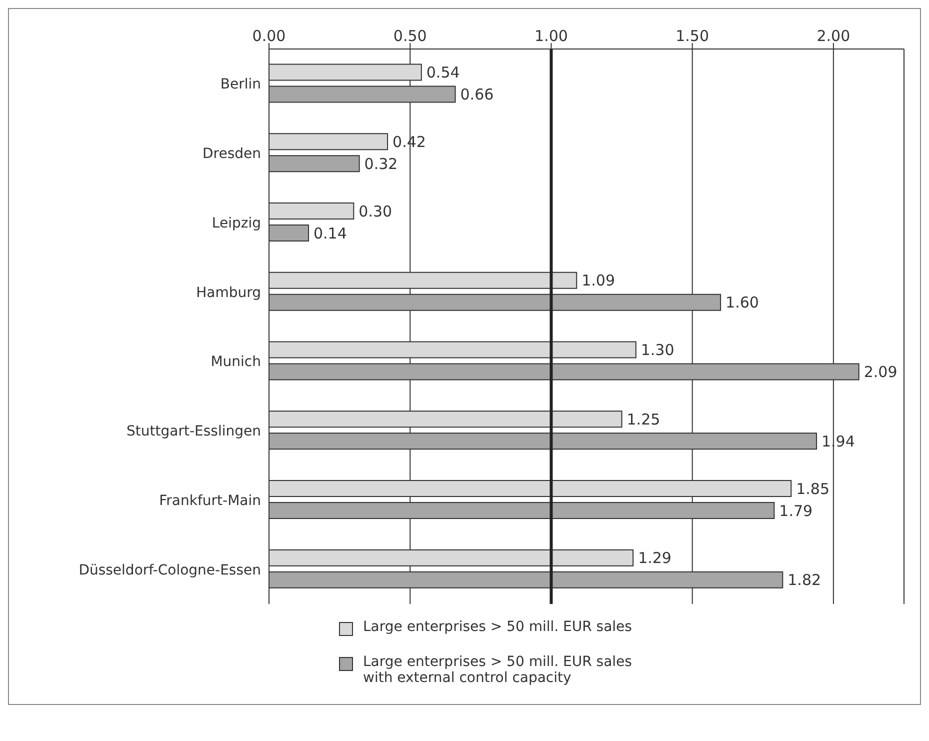 The image size is (929, 741). What do you see at coordinates (269, 36) in the screenshot?
I see `x-tick-label: 0.00` at bounding box center [269, 36].